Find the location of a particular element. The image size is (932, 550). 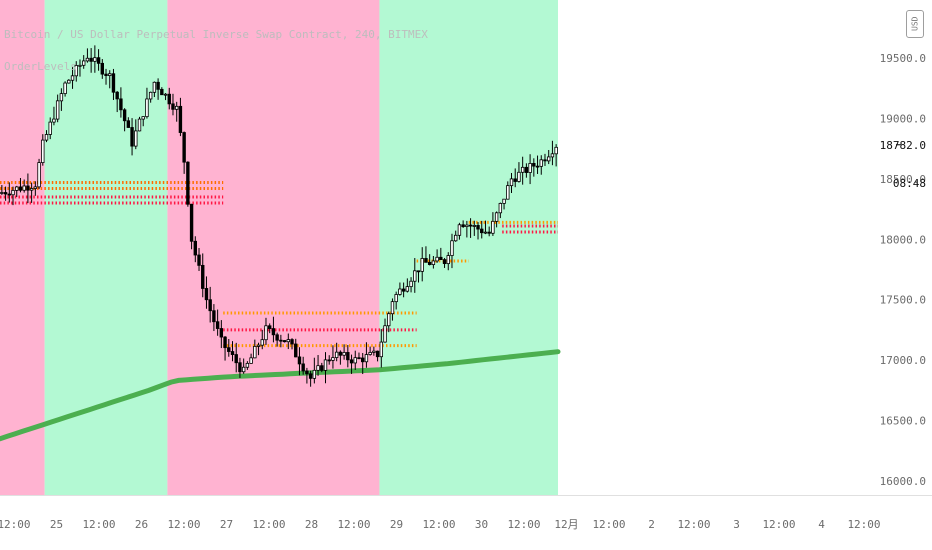

x-tick-label: 29 is located at coordinates (396, 524).